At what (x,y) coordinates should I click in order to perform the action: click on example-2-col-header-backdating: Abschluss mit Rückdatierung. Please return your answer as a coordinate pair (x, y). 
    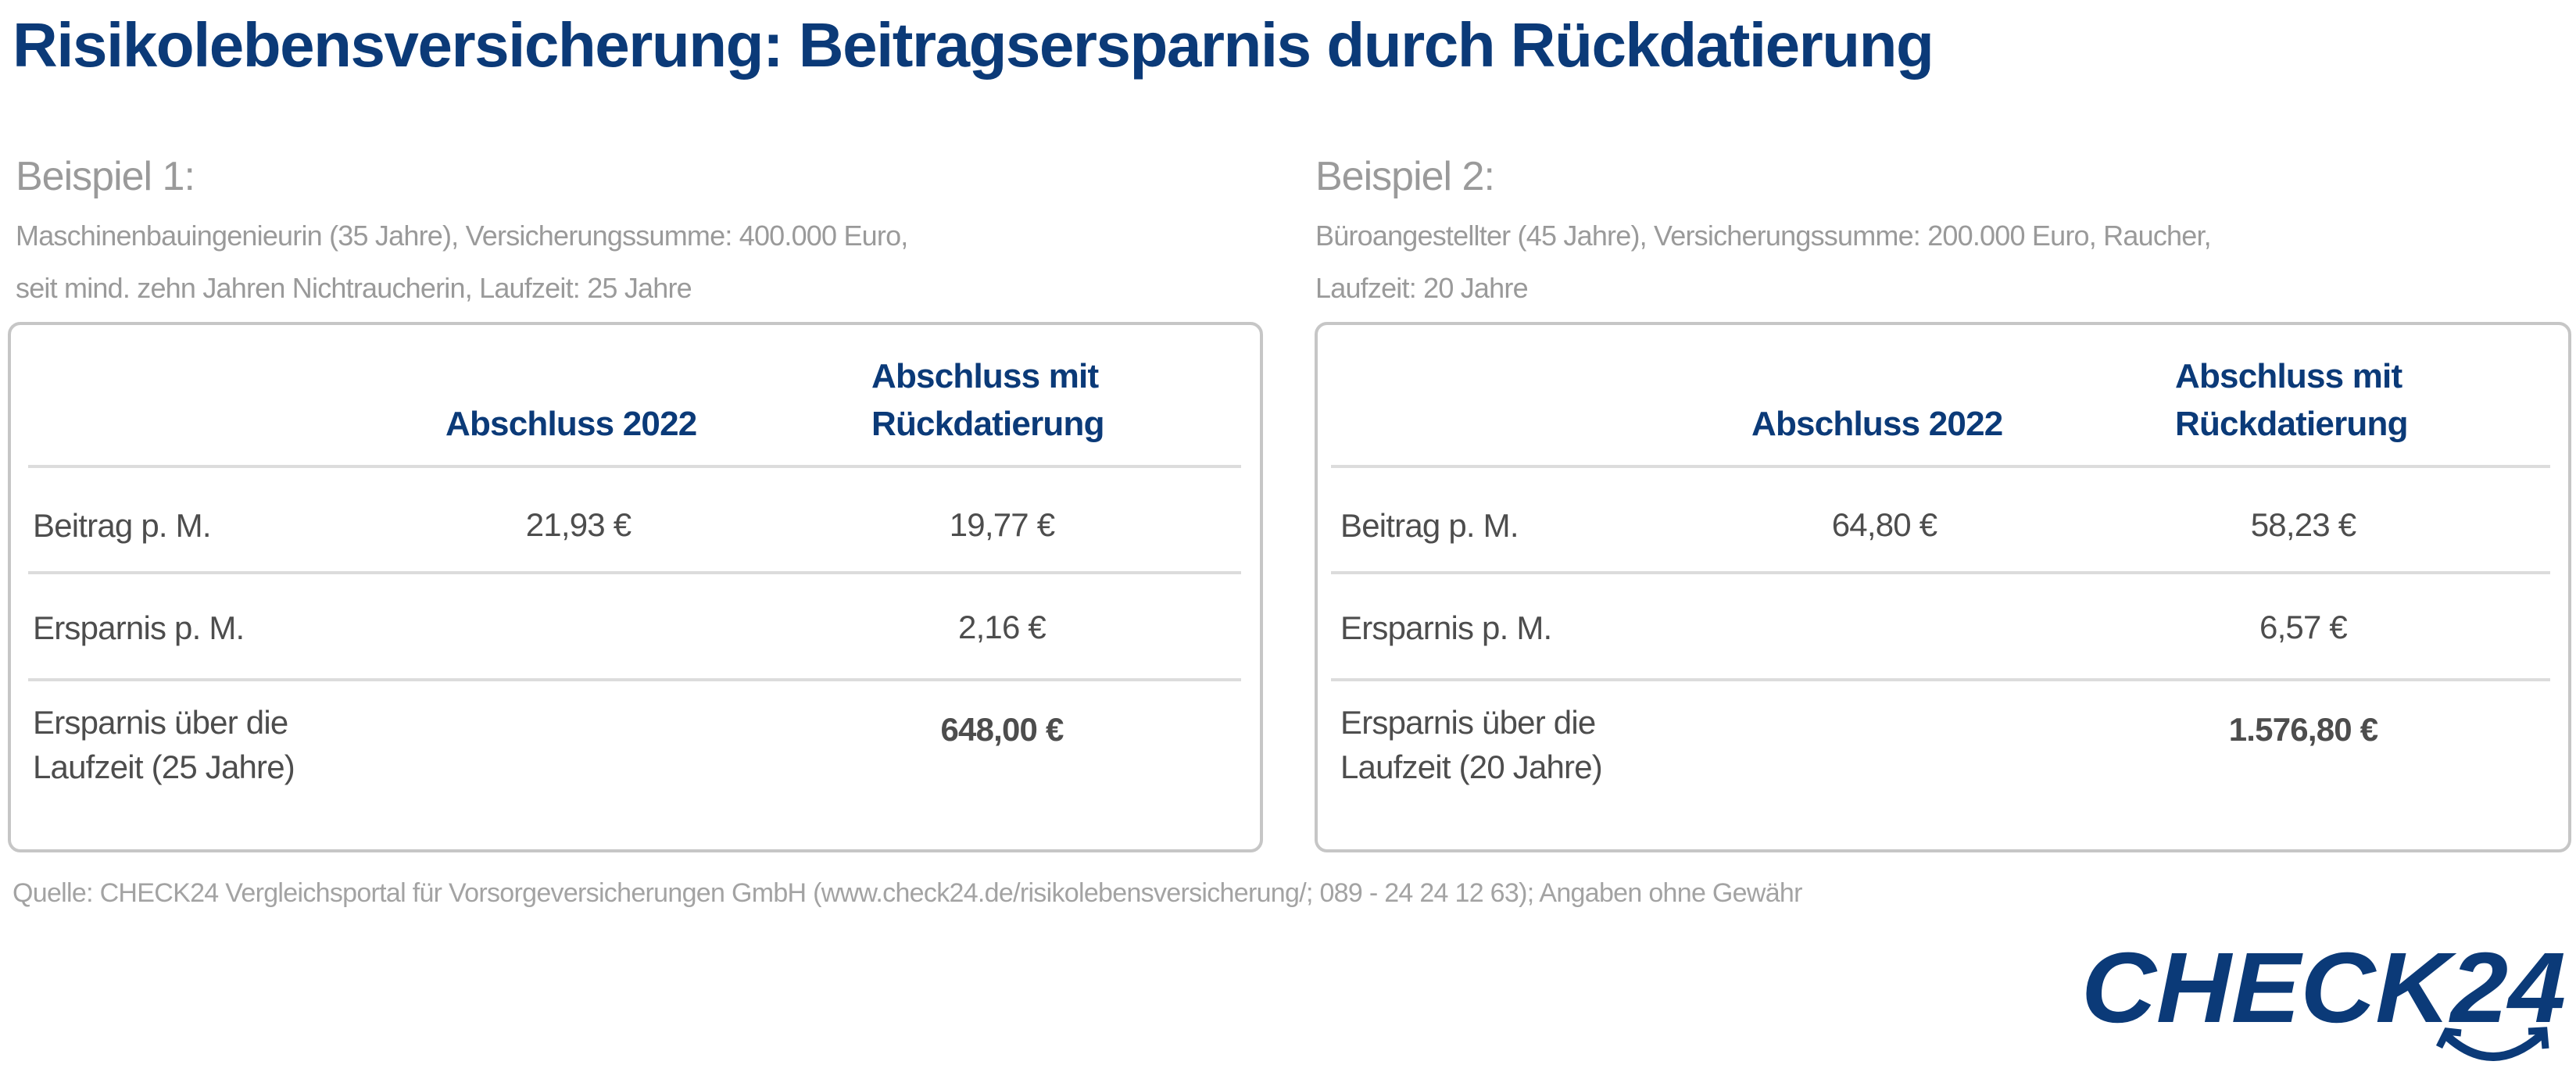
    Looking at the image, I should click on (2291, 400).